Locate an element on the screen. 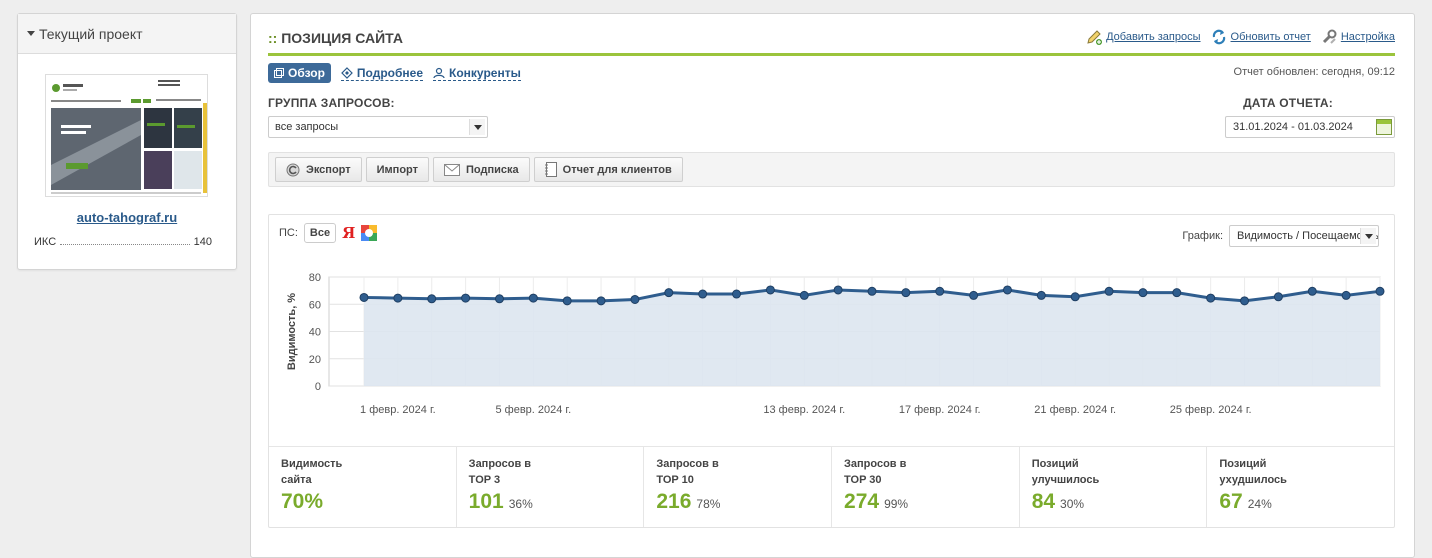 The image size is (1432, 558). subscribe-button: Подписка is located at coordinates (481, 169).